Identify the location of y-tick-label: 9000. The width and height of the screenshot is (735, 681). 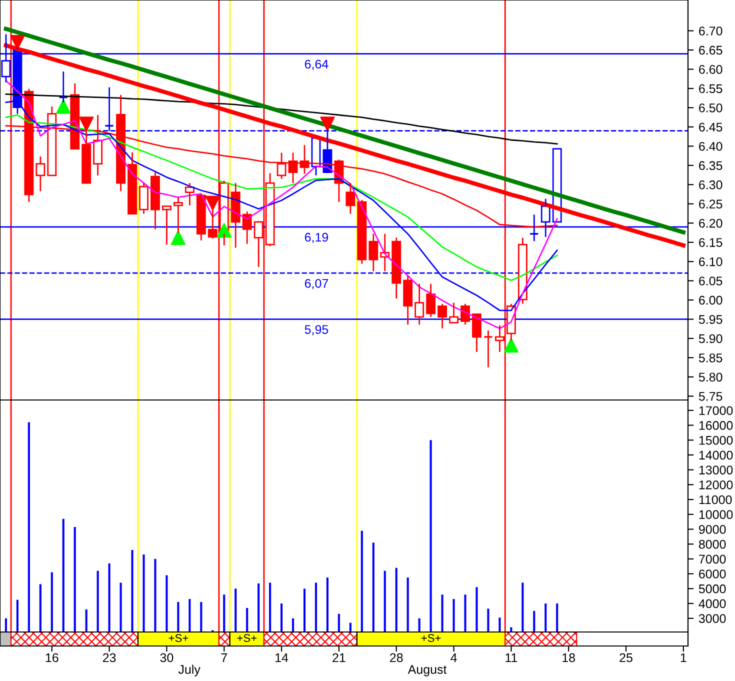
(712, 529).